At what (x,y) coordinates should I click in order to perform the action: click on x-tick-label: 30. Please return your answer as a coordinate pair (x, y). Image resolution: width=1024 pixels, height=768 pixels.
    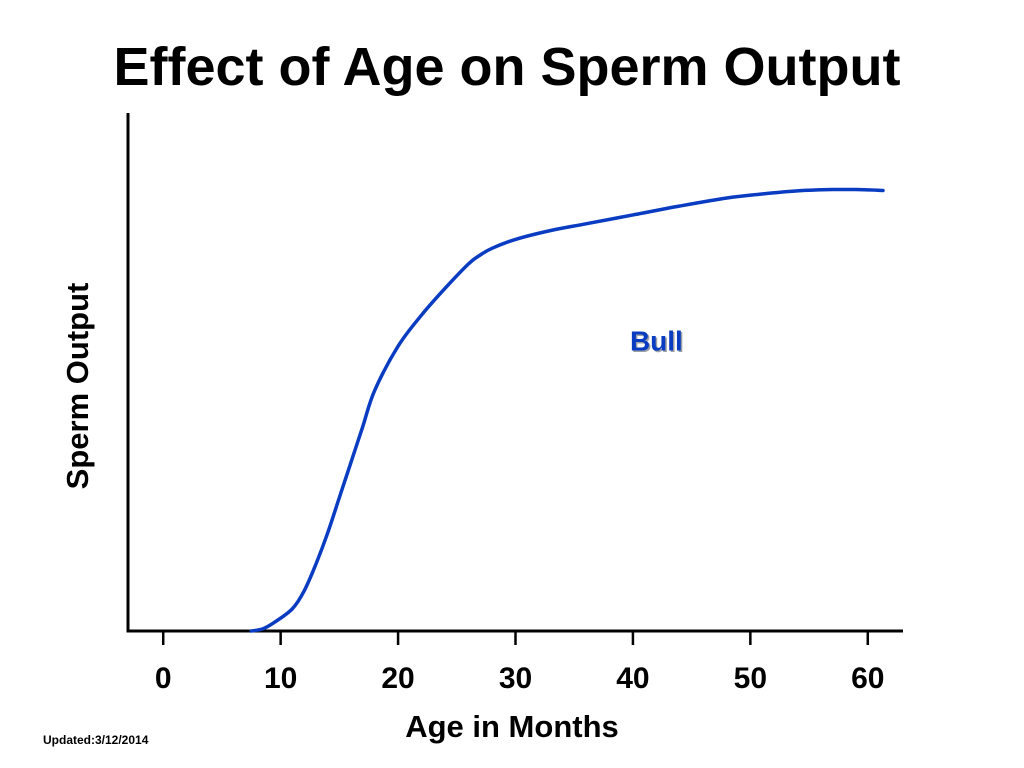
    Looking at the image, I should click on (515, 678).